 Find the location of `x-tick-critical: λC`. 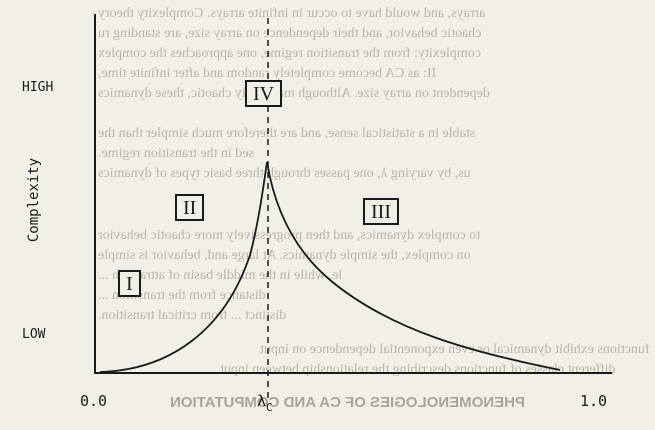

x-tick-critical: λC is located at coordinates (265, 403).